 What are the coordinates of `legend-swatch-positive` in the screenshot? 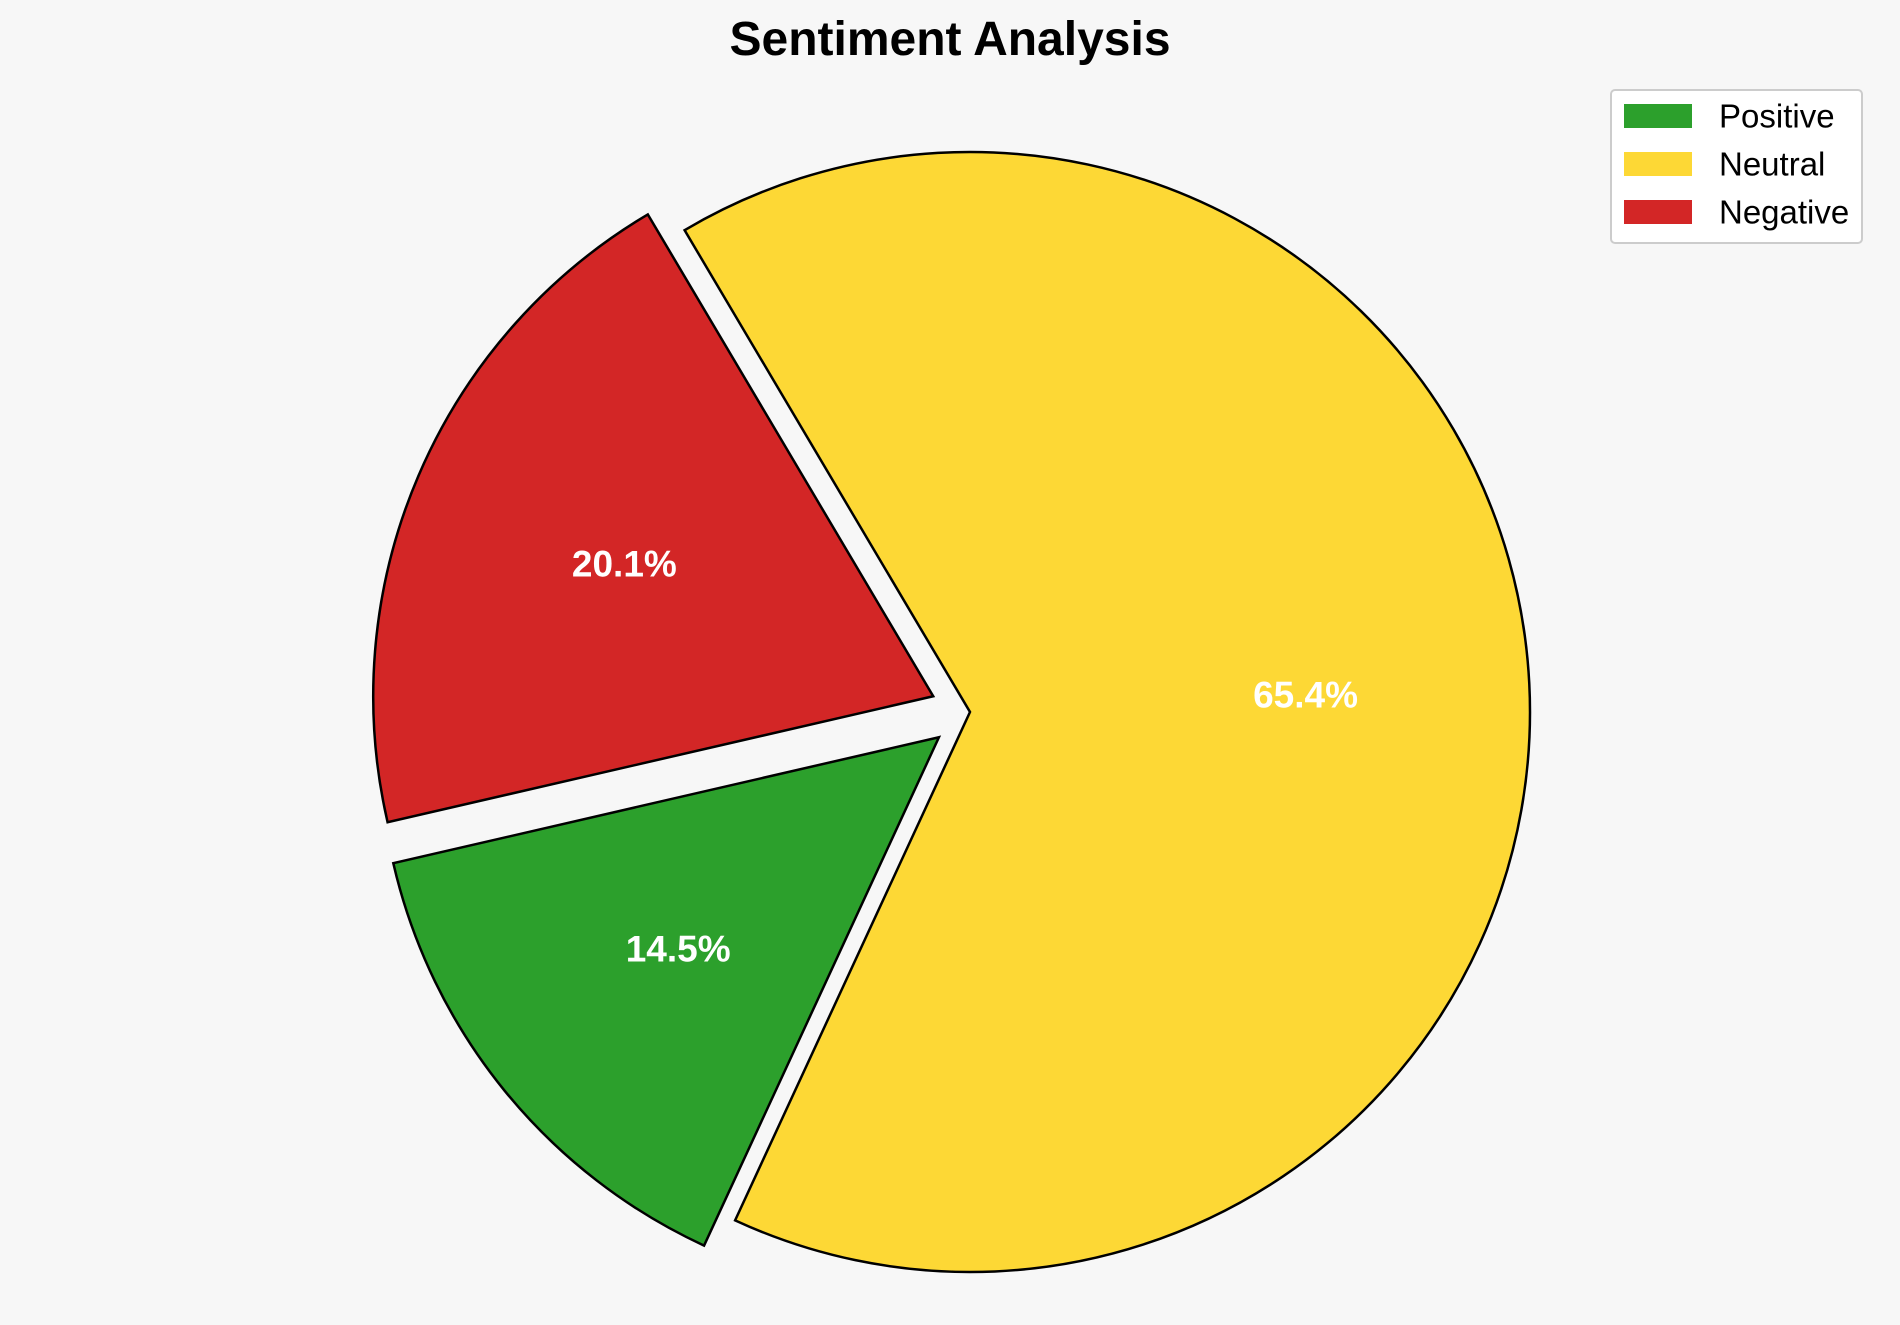 It's located at (1658, 116).